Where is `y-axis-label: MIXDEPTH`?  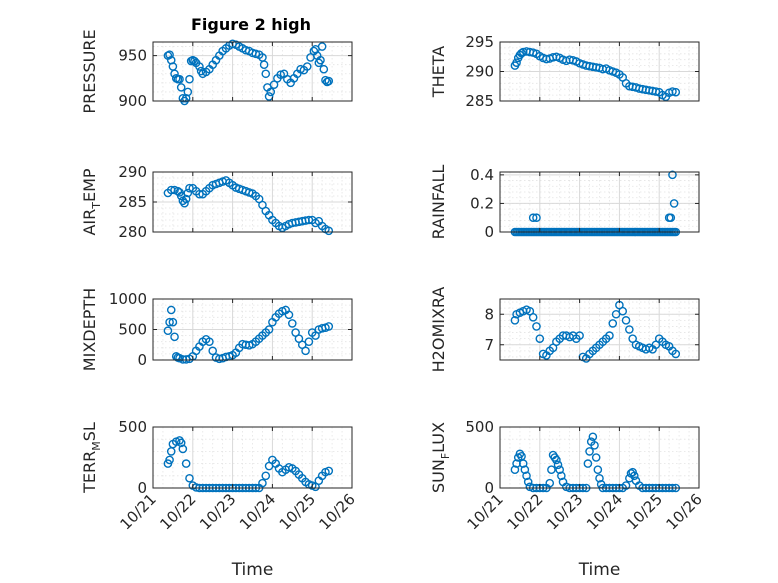
y-axis-label: MIXDEPTH is located at coordinates (89, 329).